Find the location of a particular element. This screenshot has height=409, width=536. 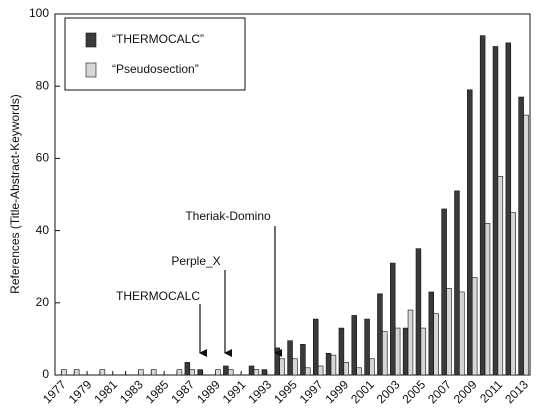

x-tick-label: 2009 is located at coordinates (465, 391).